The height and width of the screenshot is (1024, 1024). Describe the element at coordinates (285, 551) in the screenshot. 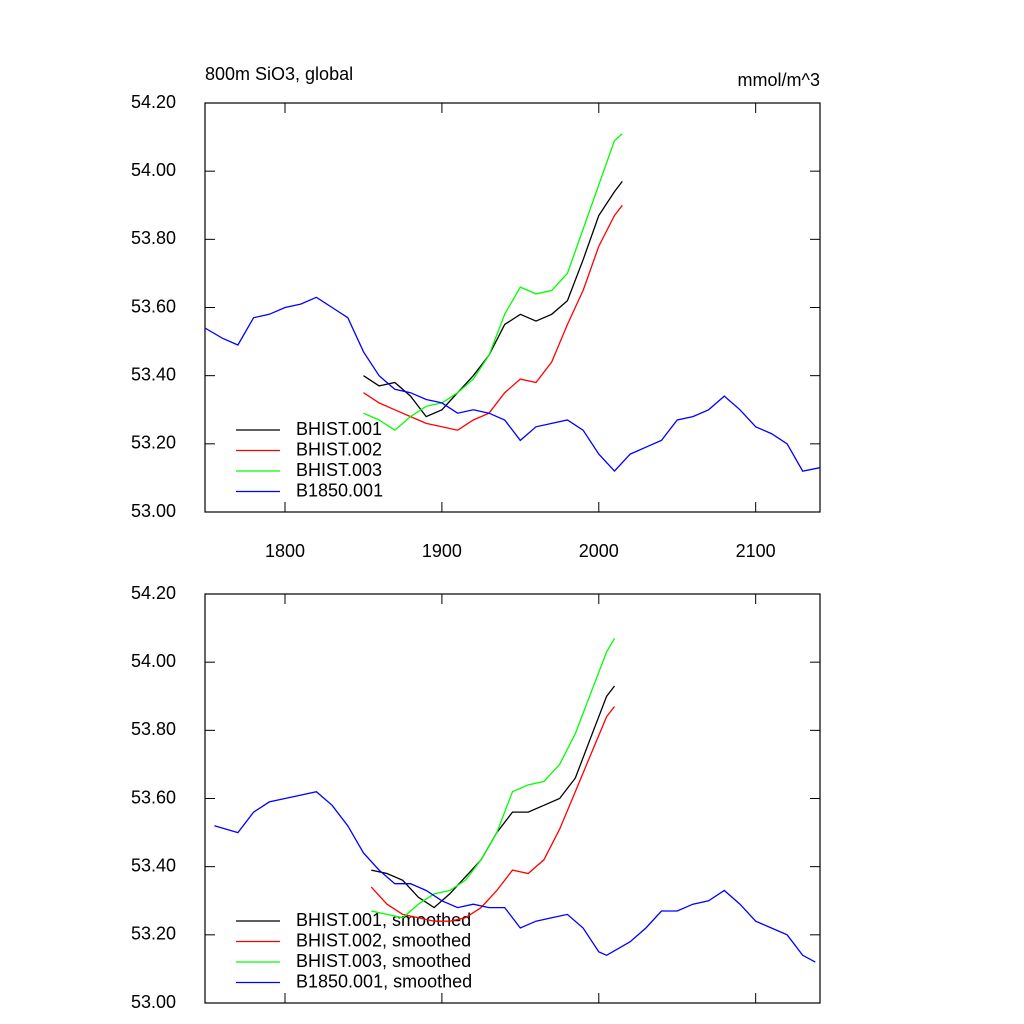

I see `x-tick-label: 1800` at that location.